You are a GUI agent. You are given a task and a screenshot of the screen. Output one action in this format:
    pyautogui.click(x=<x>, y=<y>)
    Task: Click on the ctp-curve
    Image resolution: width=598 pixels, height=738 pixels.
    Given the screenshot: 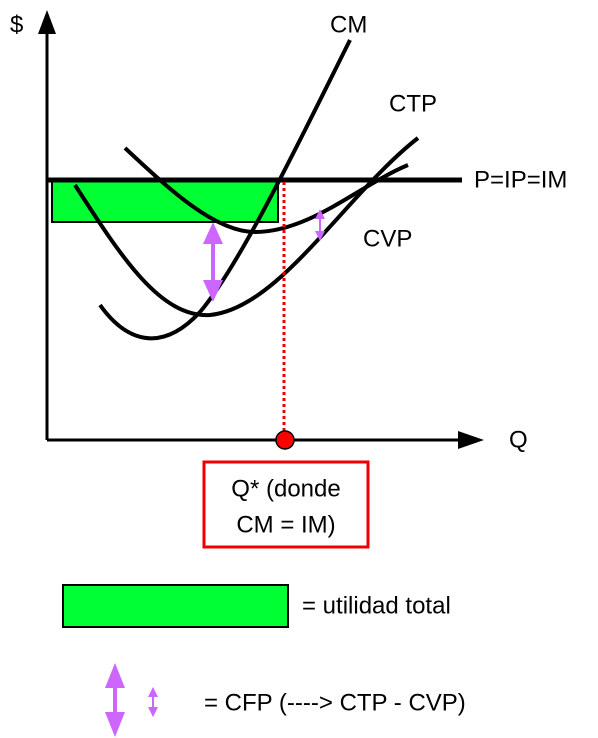 What is the action you would take?
    pyautogui.click(x=246, y=227)
    